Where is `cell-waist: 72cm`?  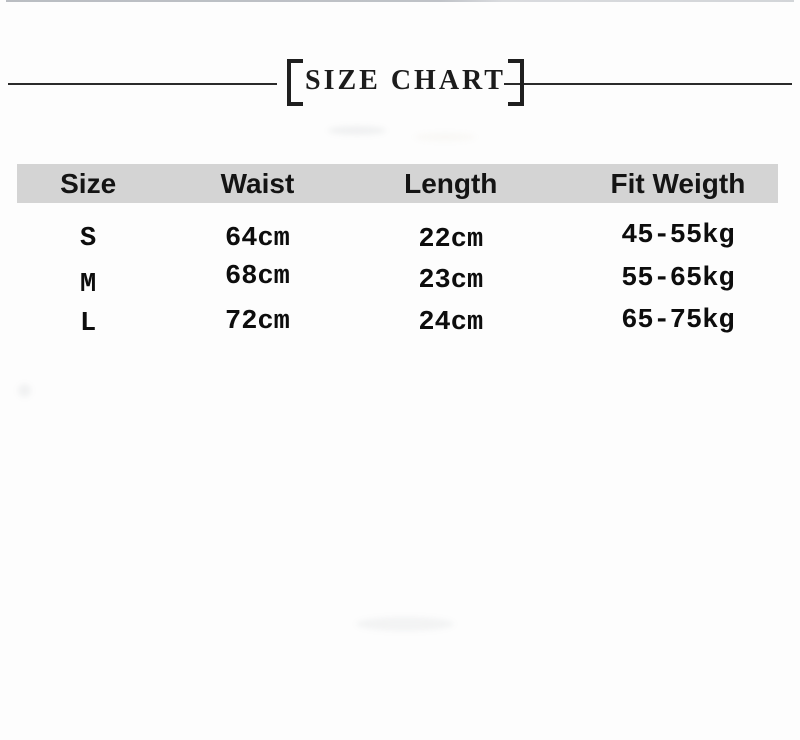 cell-waist: 72cm is located at coordinates (257, 321).